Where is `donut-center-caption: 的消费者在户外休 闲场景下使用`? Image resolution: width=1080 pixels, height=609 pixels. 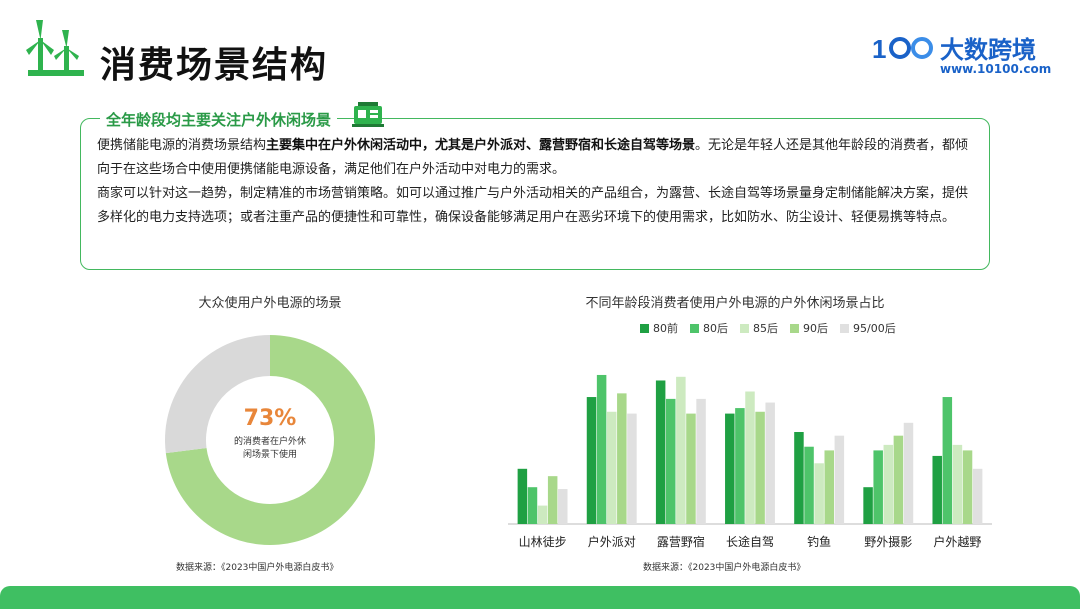
donut-center-caption: 的消费者在户外休 闲场景下使用 is located at coordinates (269, 448).